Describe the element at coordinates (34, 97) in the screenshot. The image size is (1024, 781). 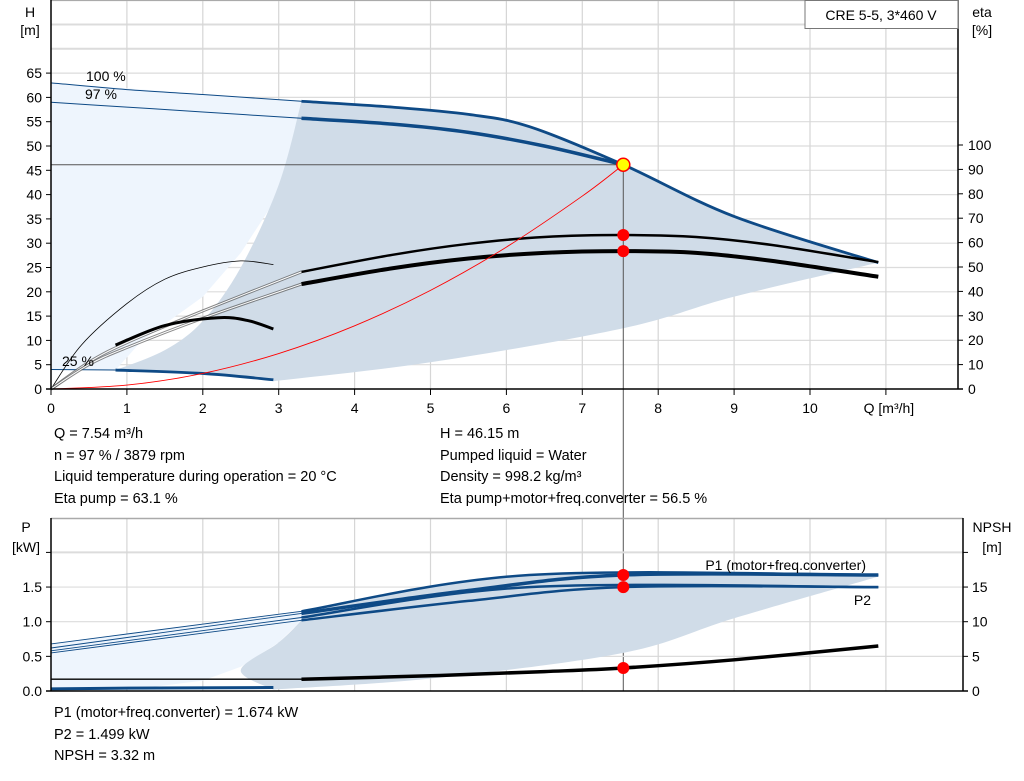
I see `y-tick-label: 60` at that location.